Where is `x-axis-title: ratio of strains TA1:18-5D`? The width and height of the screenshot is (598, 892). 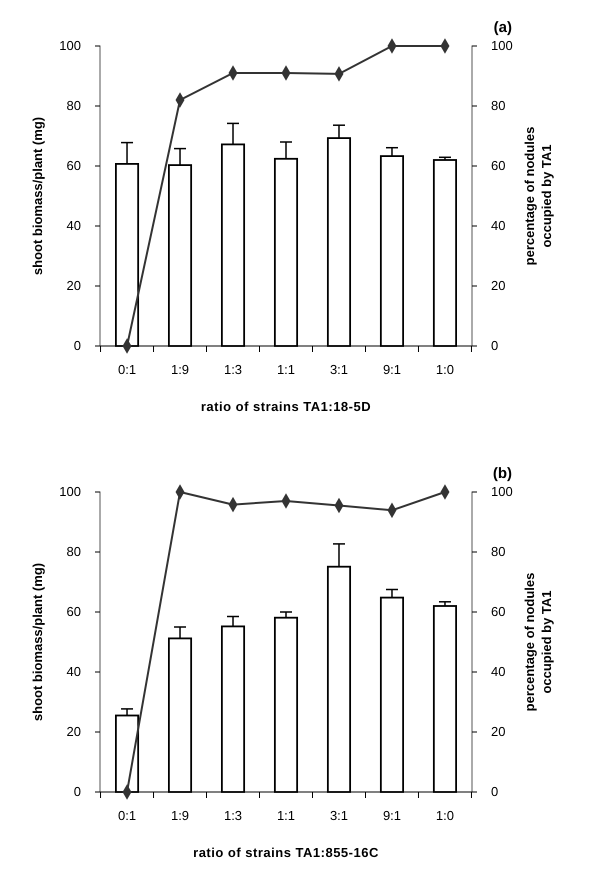
x-axis-title: ratio of strains TA1:18-5D is located at coordinates (286, 406).